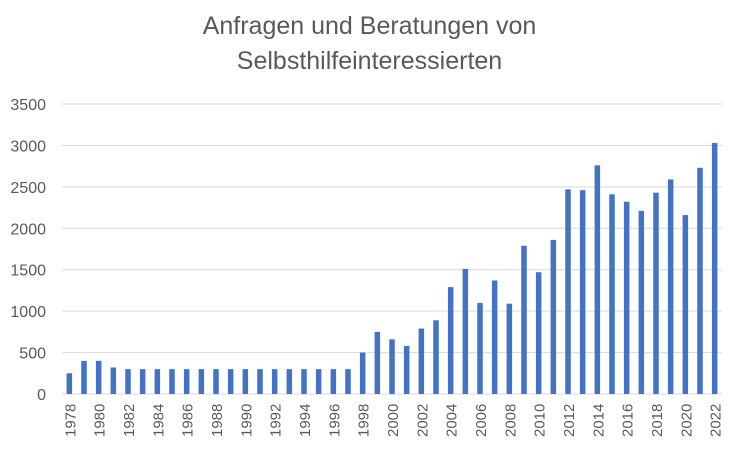 The height and width of the screenshot is (454, 739). I want to click on bar-2012, so click(568, 291).